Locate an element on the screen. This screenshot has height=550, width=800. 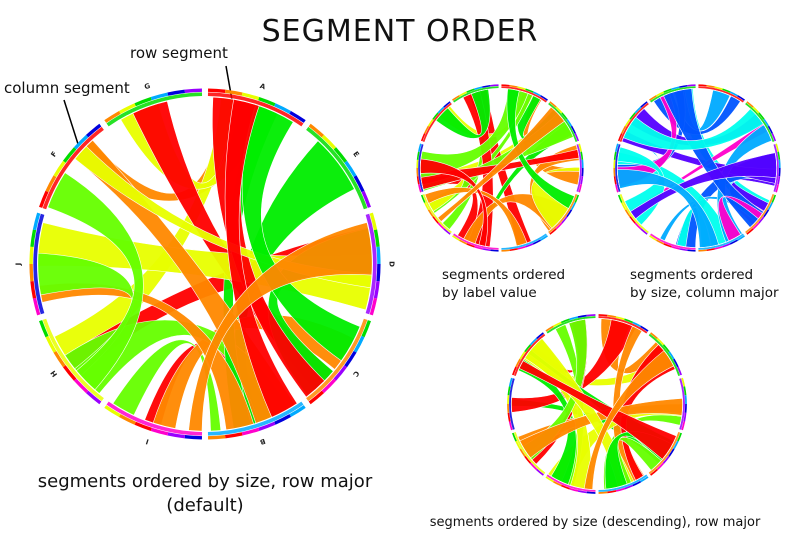
segment-label: F is located at coordinates (53, 154).